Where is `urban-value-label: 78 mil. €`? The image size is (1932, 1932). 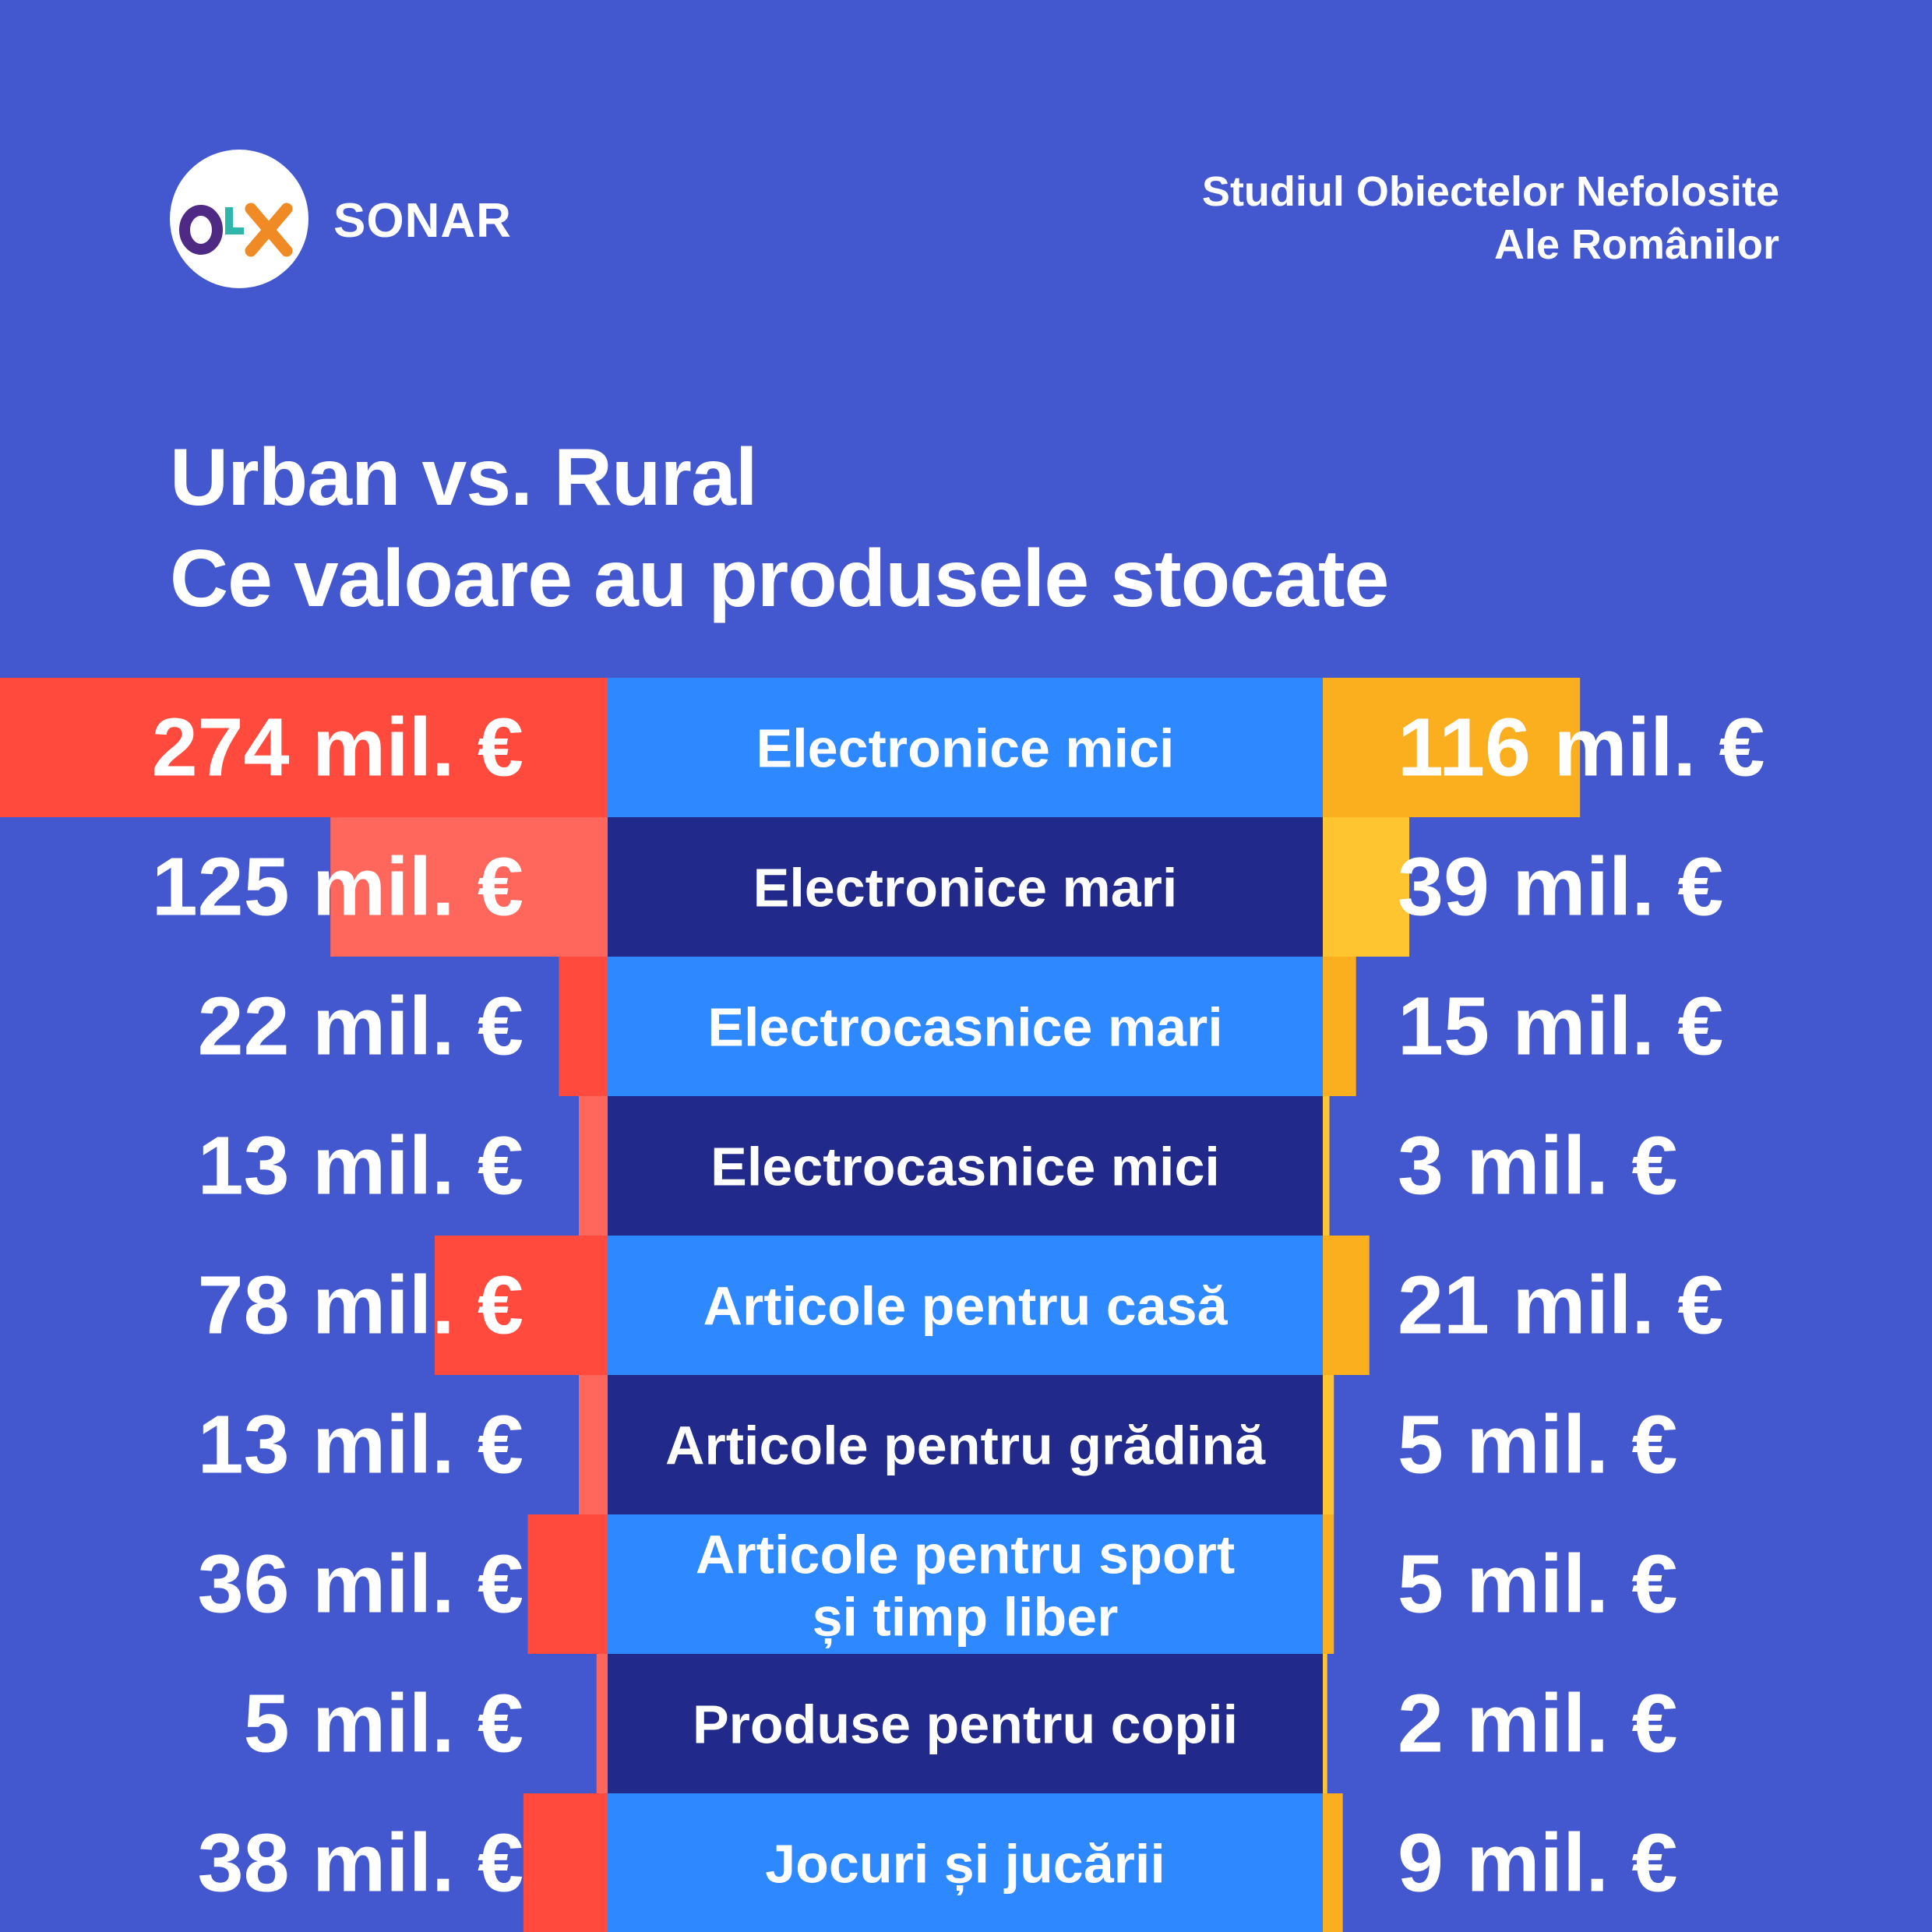
urban-value-label: 78 mil. € is located at coordinates (361, 1306).